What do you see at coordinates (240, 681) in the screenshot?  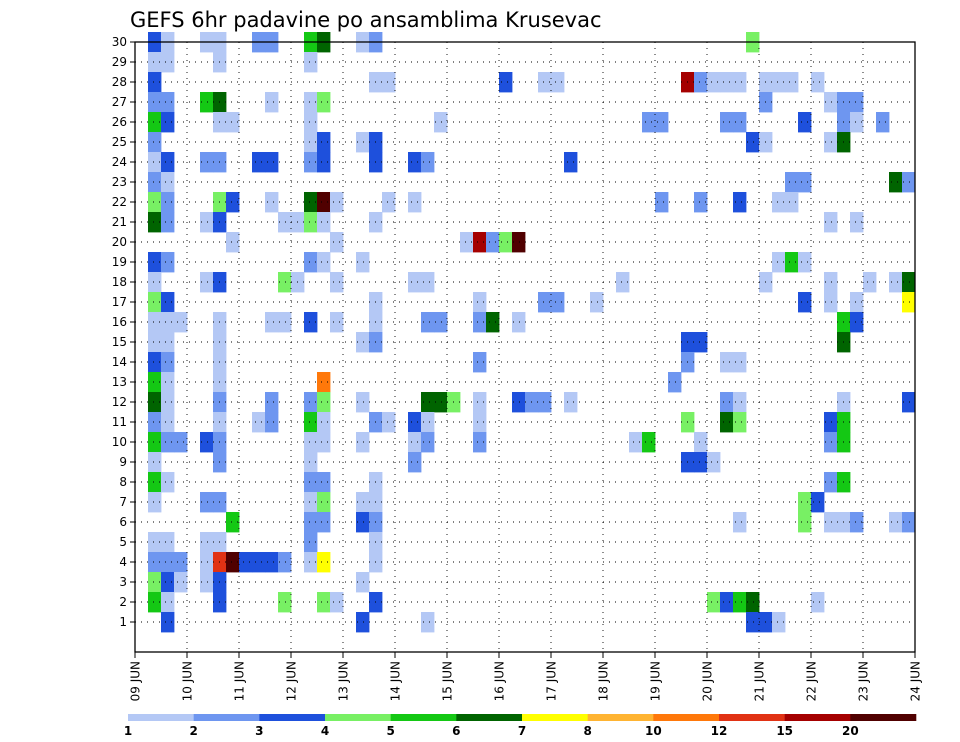 I see `x-tick-label: 11 JUN` at bounding box center [240, 681].